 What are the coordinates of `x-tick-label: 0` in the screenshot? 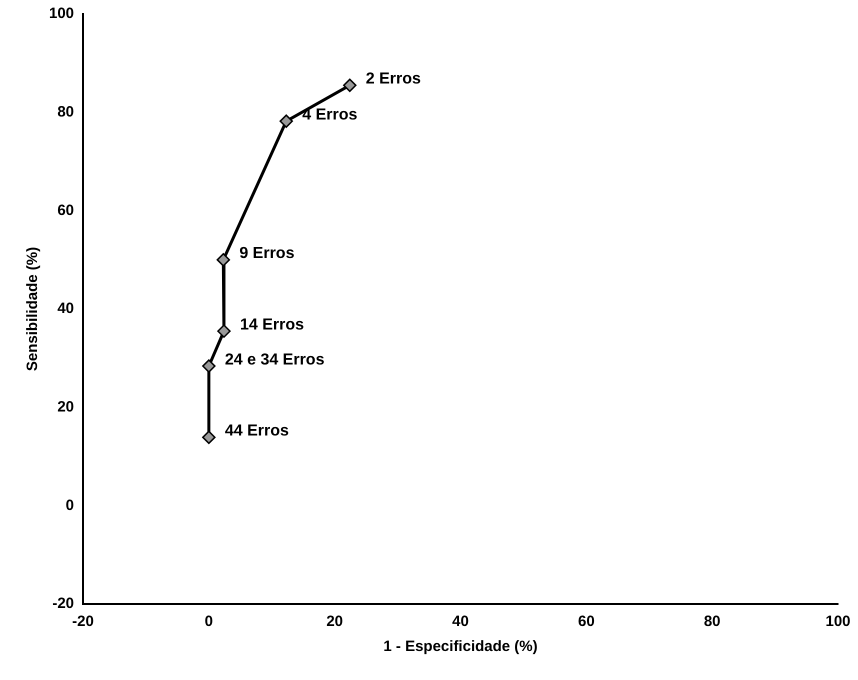 It's located at (209, 621).